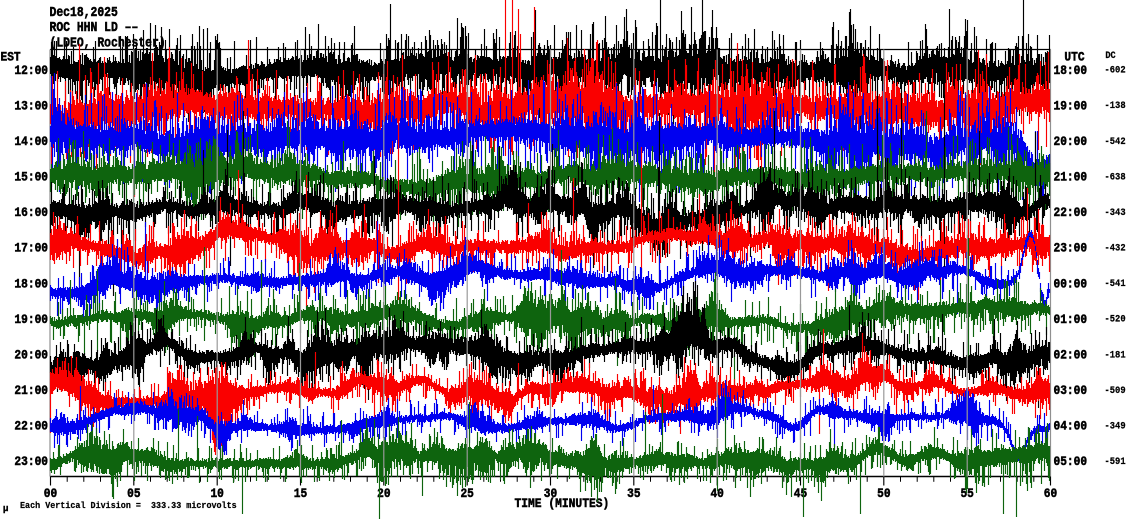  Describe the element at coordinates (466, 493) in the screenshot. I see `svg-text: 25` at that location.